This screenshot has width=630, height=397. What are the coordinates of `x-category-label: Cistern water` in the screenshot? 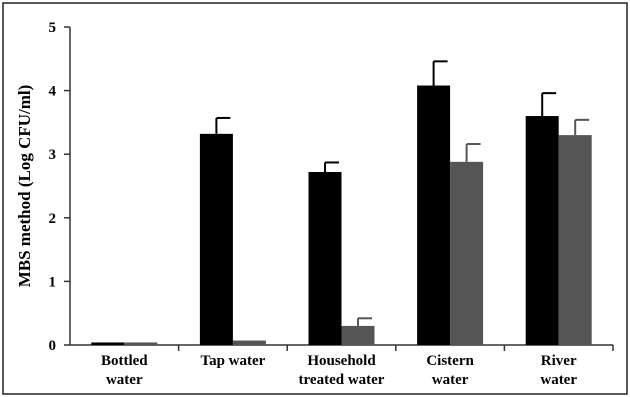 It's located at (450, 370).